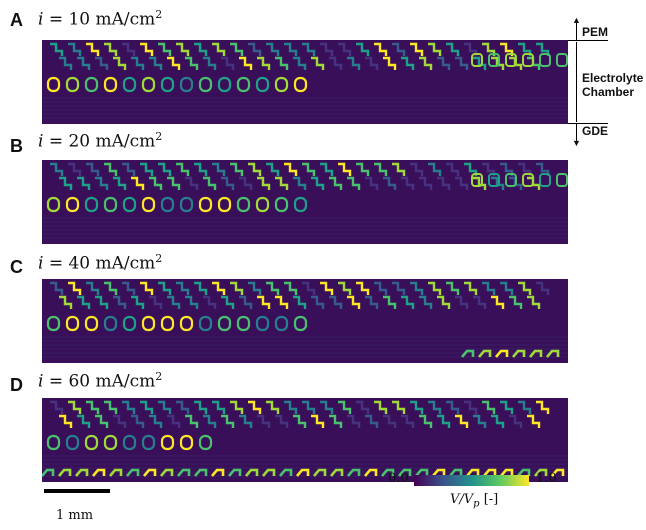 The image size is (646, 530). What do you see at coordinates (595, 32) in the screenshot?
I see `pem-label: PEM` at bounding box center [595, 32].